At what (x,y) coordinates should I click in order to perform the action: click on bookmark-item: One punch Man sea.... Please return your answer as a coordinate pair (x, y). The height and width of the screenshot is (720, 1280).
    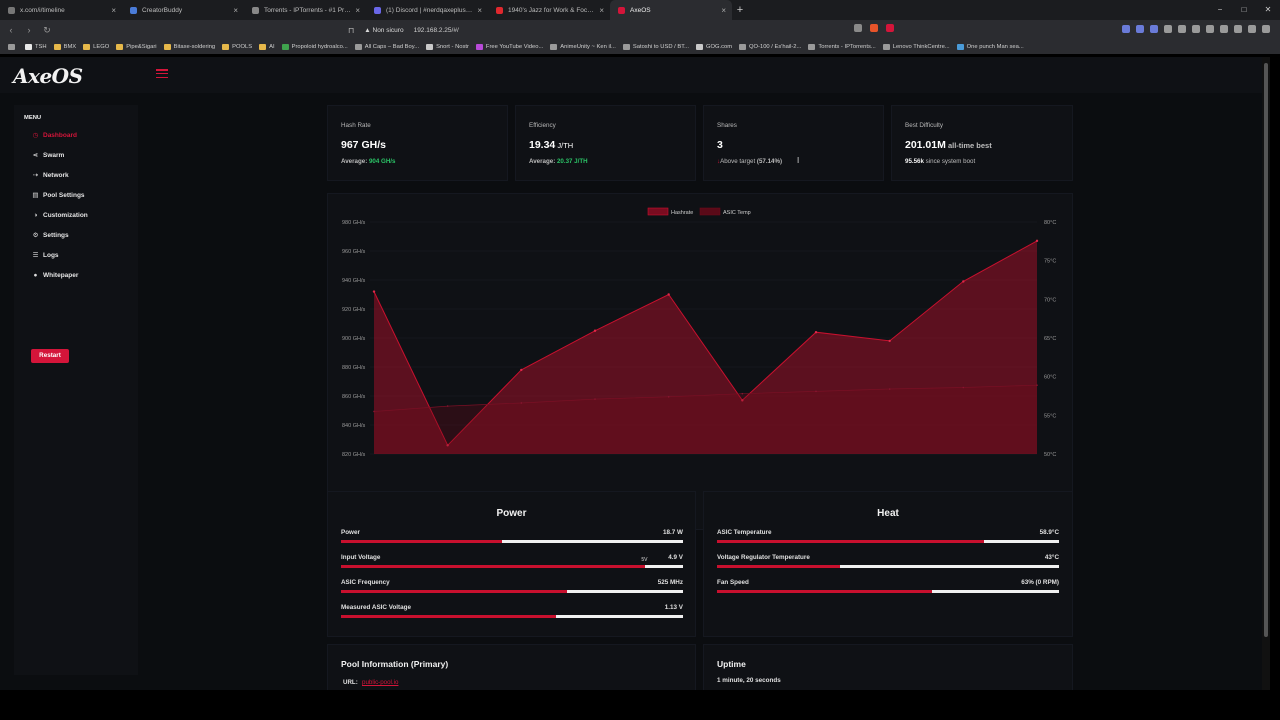
    Looking at the image, I should click on (990, 47).